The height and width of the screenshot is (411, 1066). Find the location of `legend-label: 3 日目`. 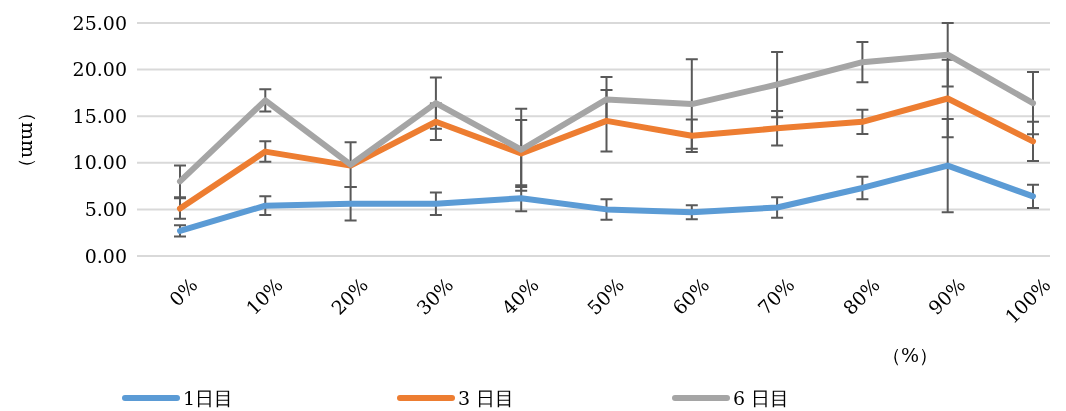

legend-label: 3 日目 is located at coordinates (486, 398).